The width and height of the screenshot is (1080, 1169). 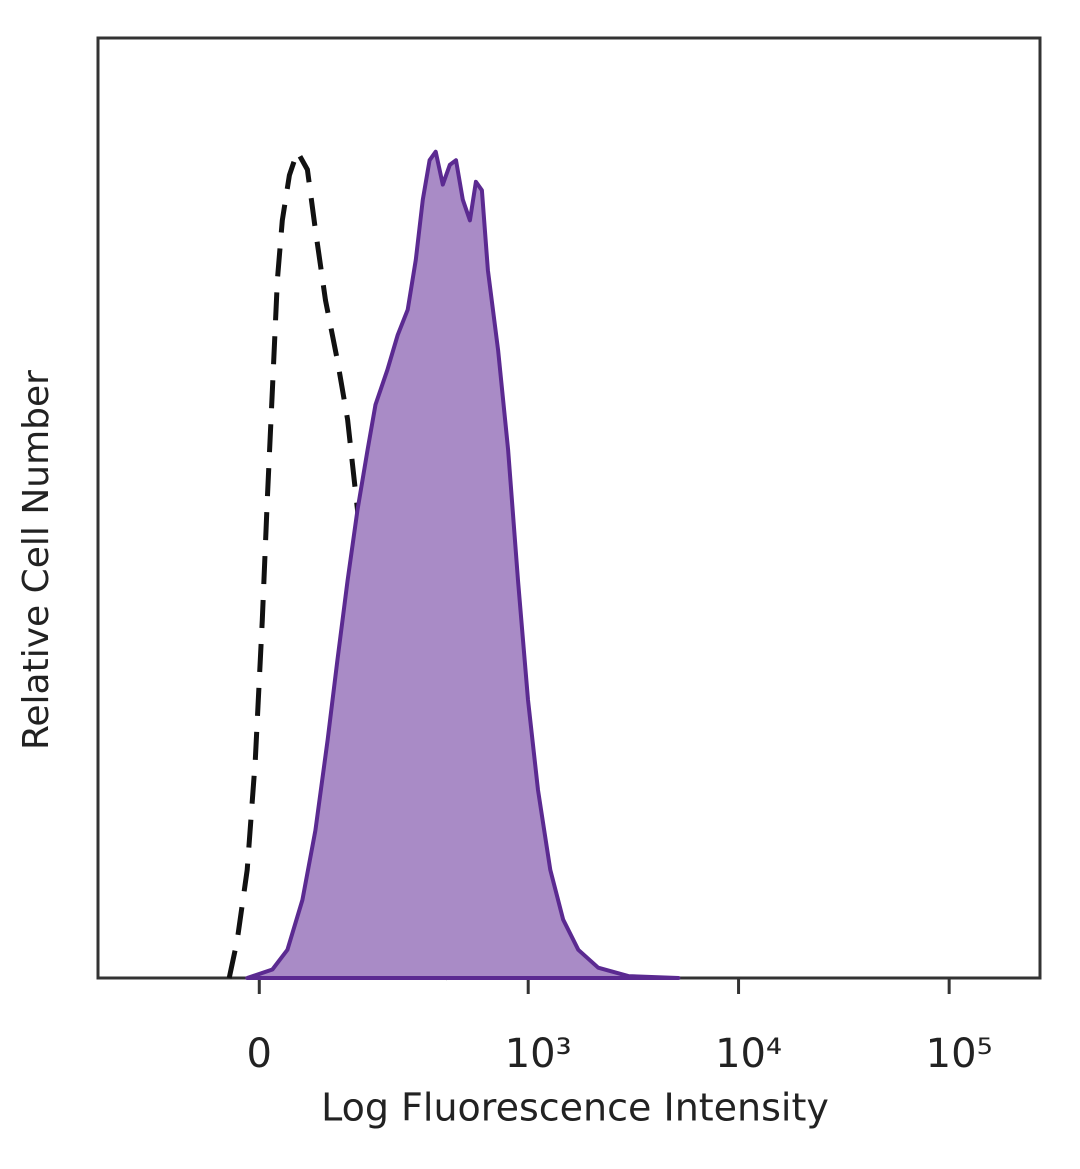 What do you see at coordinates (338, 563) in the screenshot?
I see `histogram-line` at bounding box center [338, 563].